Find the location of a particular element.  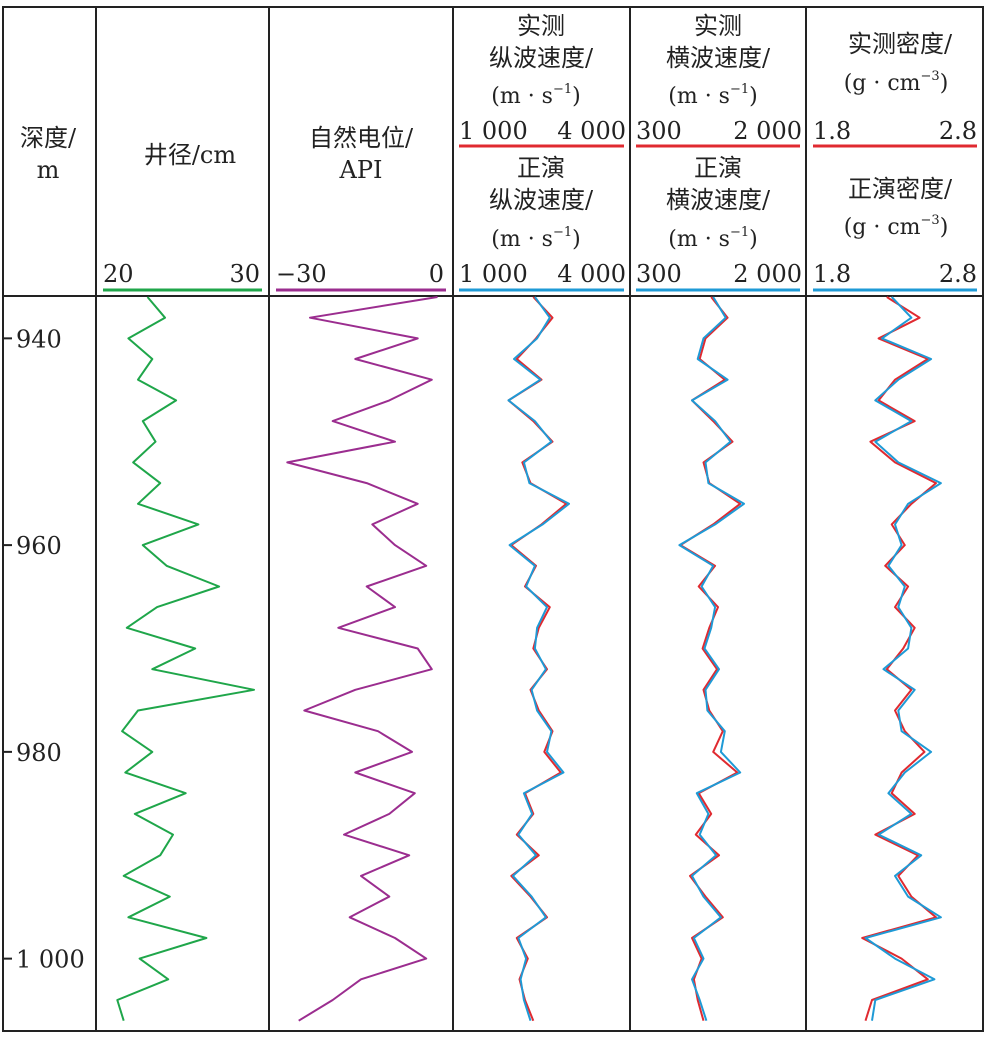

vp-measured-curve is located at coordinates (537, 659).